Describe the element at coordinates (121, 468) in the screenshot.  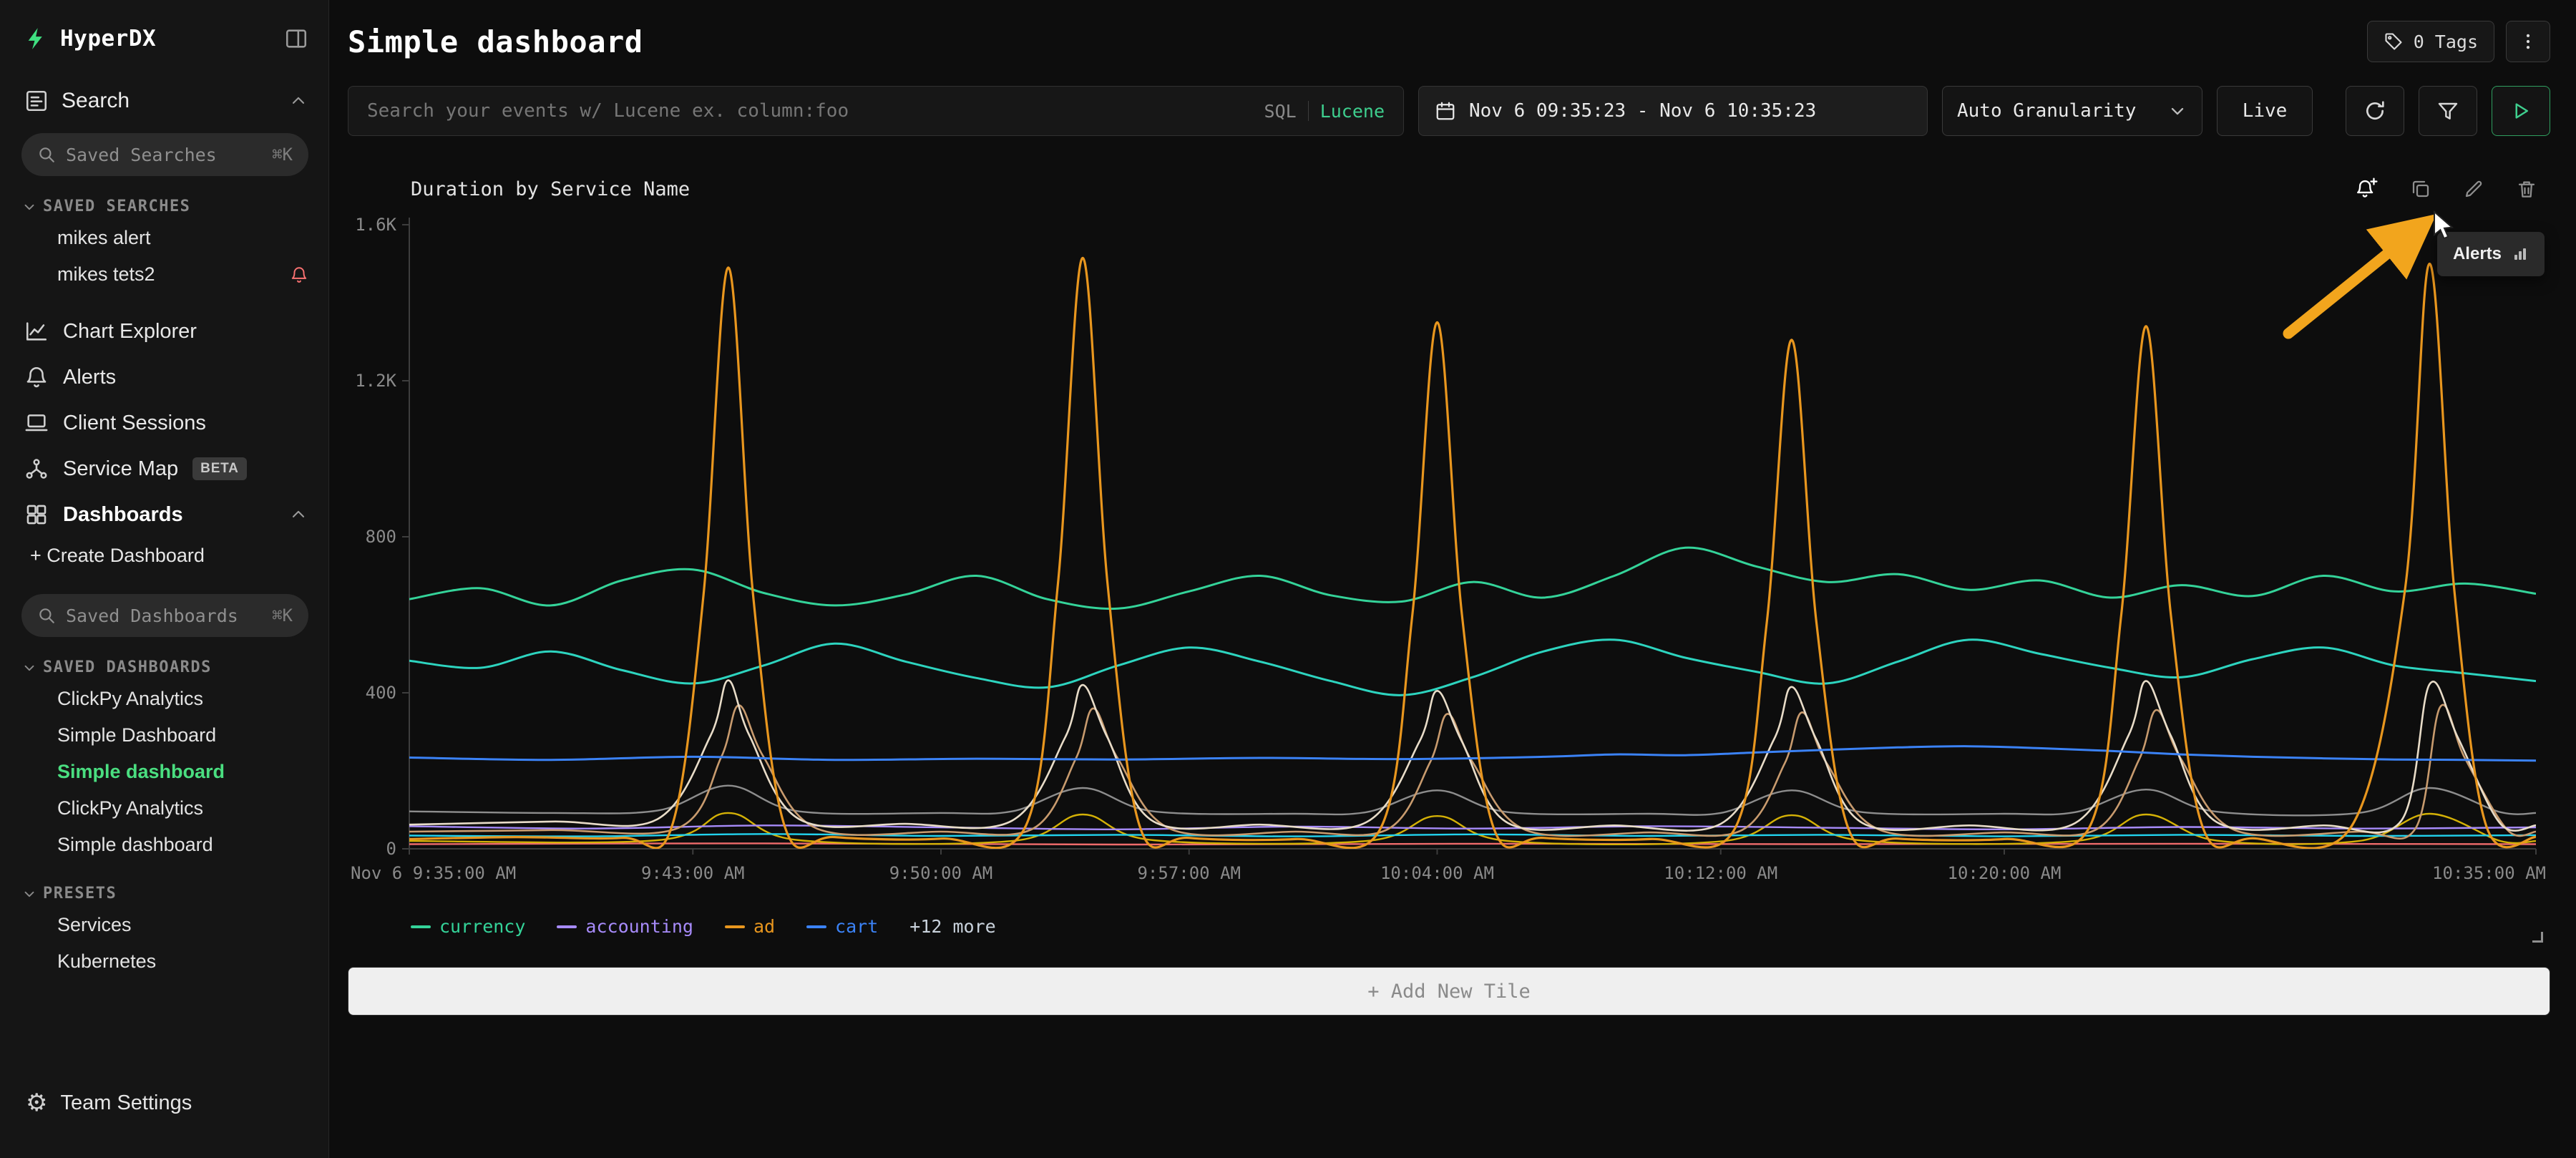
I see `sidebar-item-label: Service Map` at that location.